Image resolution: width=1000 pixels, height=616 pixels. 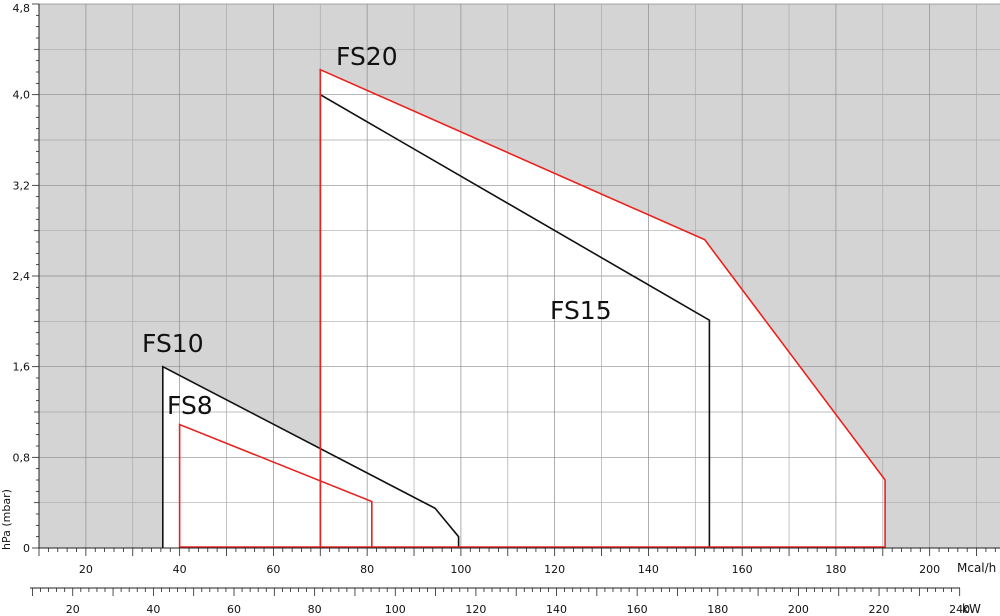 I want to click on x2-tick-label: 140, so click(x=556, y=609).